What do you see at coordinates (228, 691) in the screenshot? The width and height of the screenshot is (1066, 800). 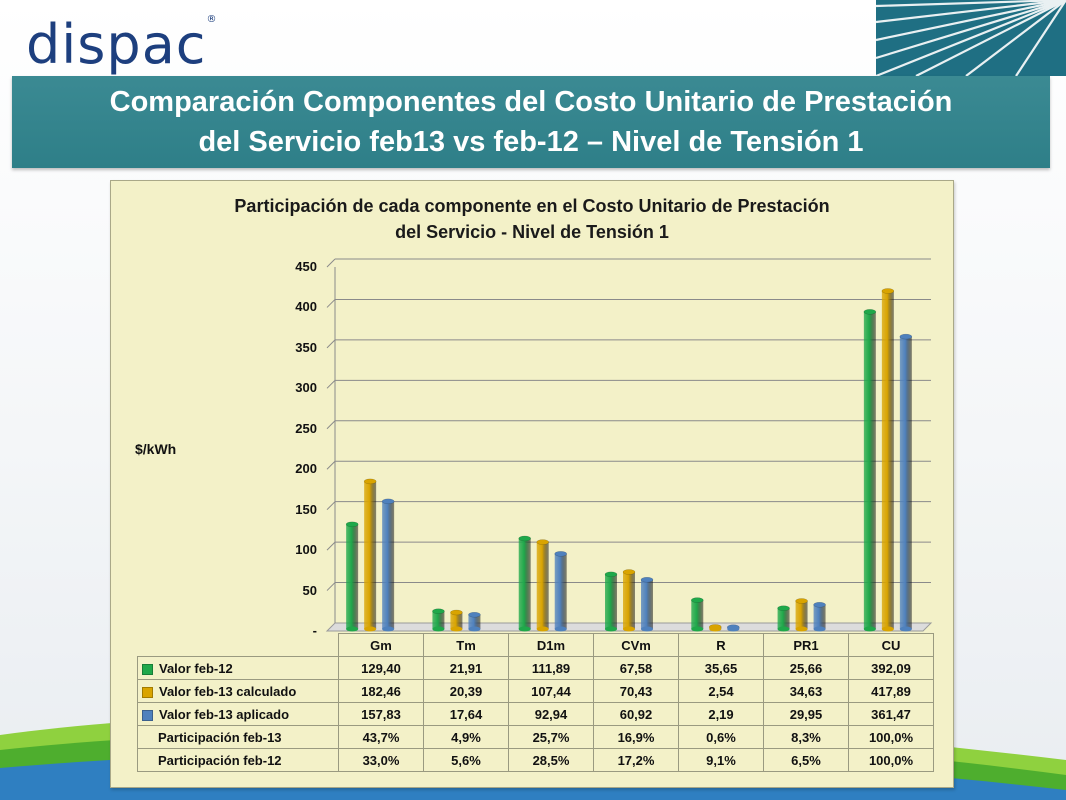 I see `legend-label: Valor feb-13 calculado` at bounding box center [228, 691].